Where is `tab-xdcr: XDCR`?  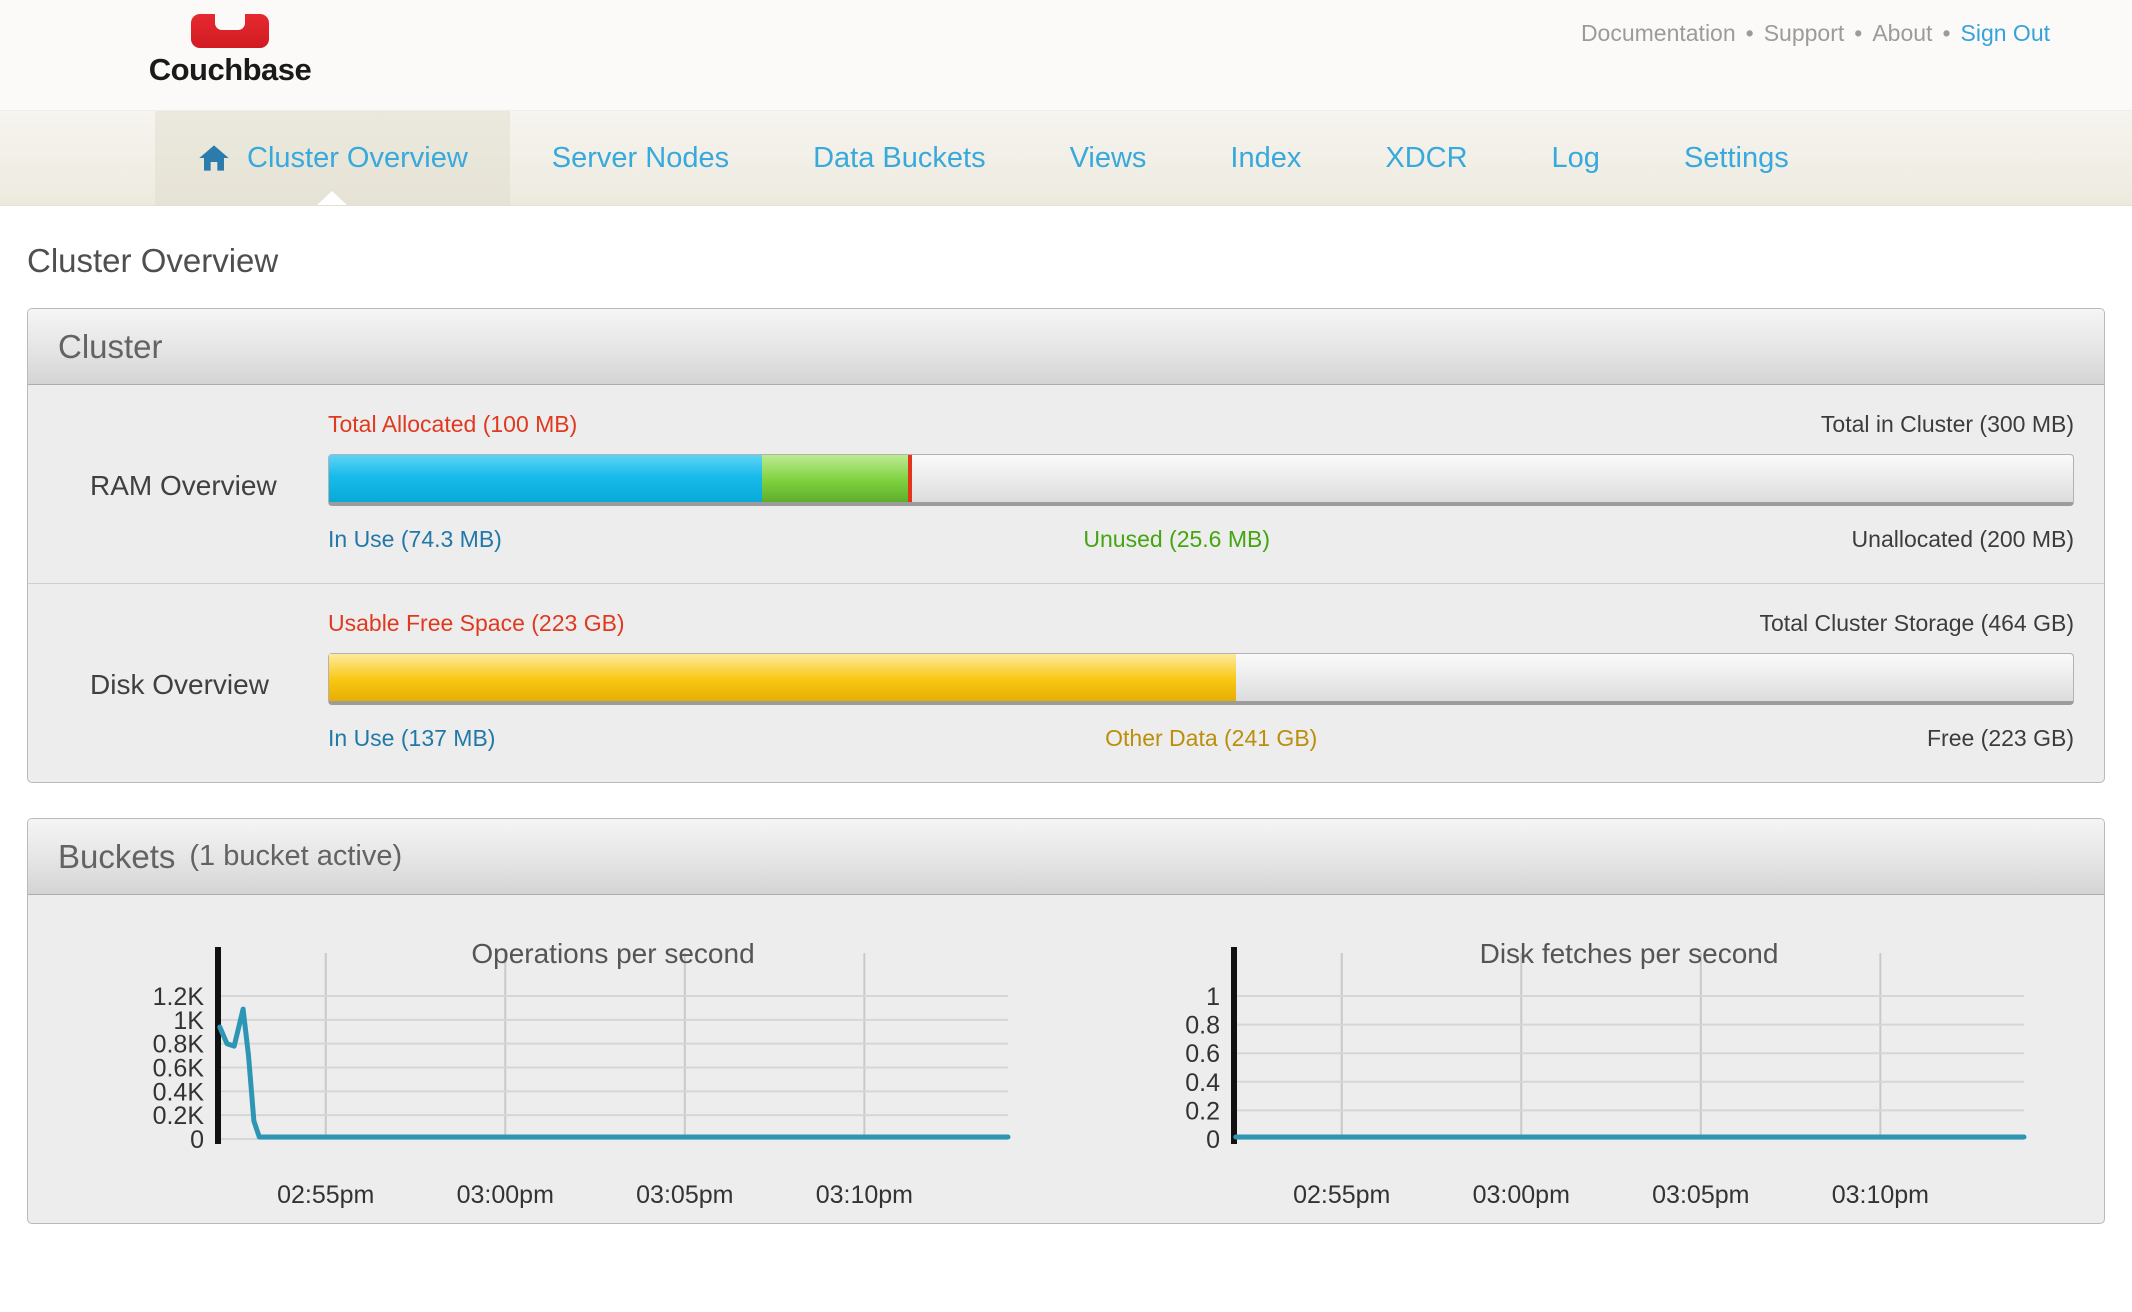 tab-xdcr: XDCR is located at coordinates (1426, 158).